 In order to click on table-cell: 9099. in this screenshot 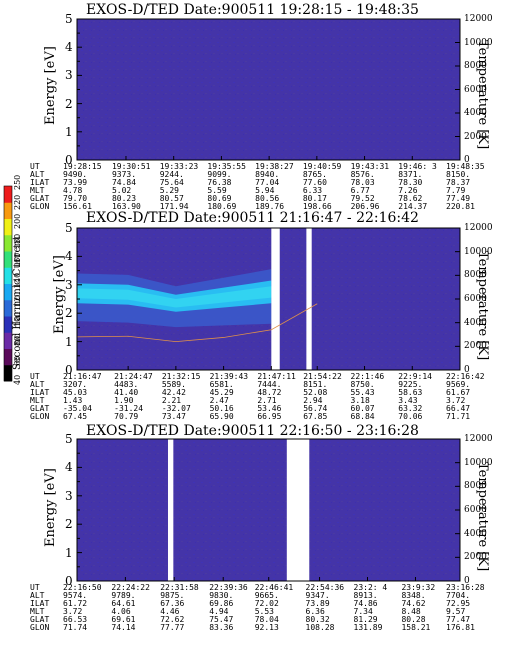, I will do `click(219, 174)`.